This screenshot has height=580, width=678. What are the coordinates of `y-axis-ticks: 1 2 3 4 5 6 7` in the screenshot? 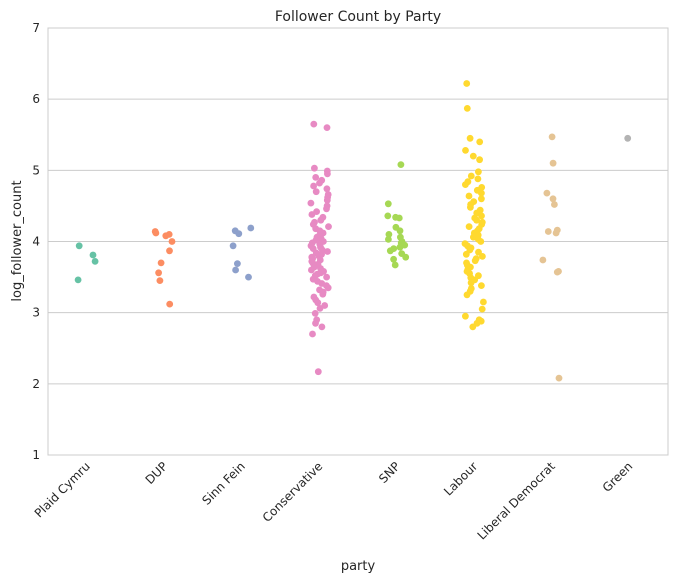 It's located at (36, 241).